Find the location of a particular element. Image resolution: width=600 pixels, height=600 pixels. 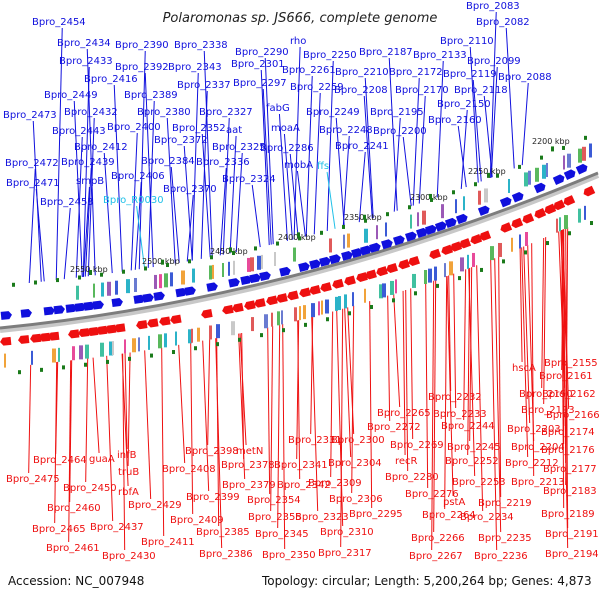

reverse-gene-label: Bpro_2194 is located at coordinates (572, 554).